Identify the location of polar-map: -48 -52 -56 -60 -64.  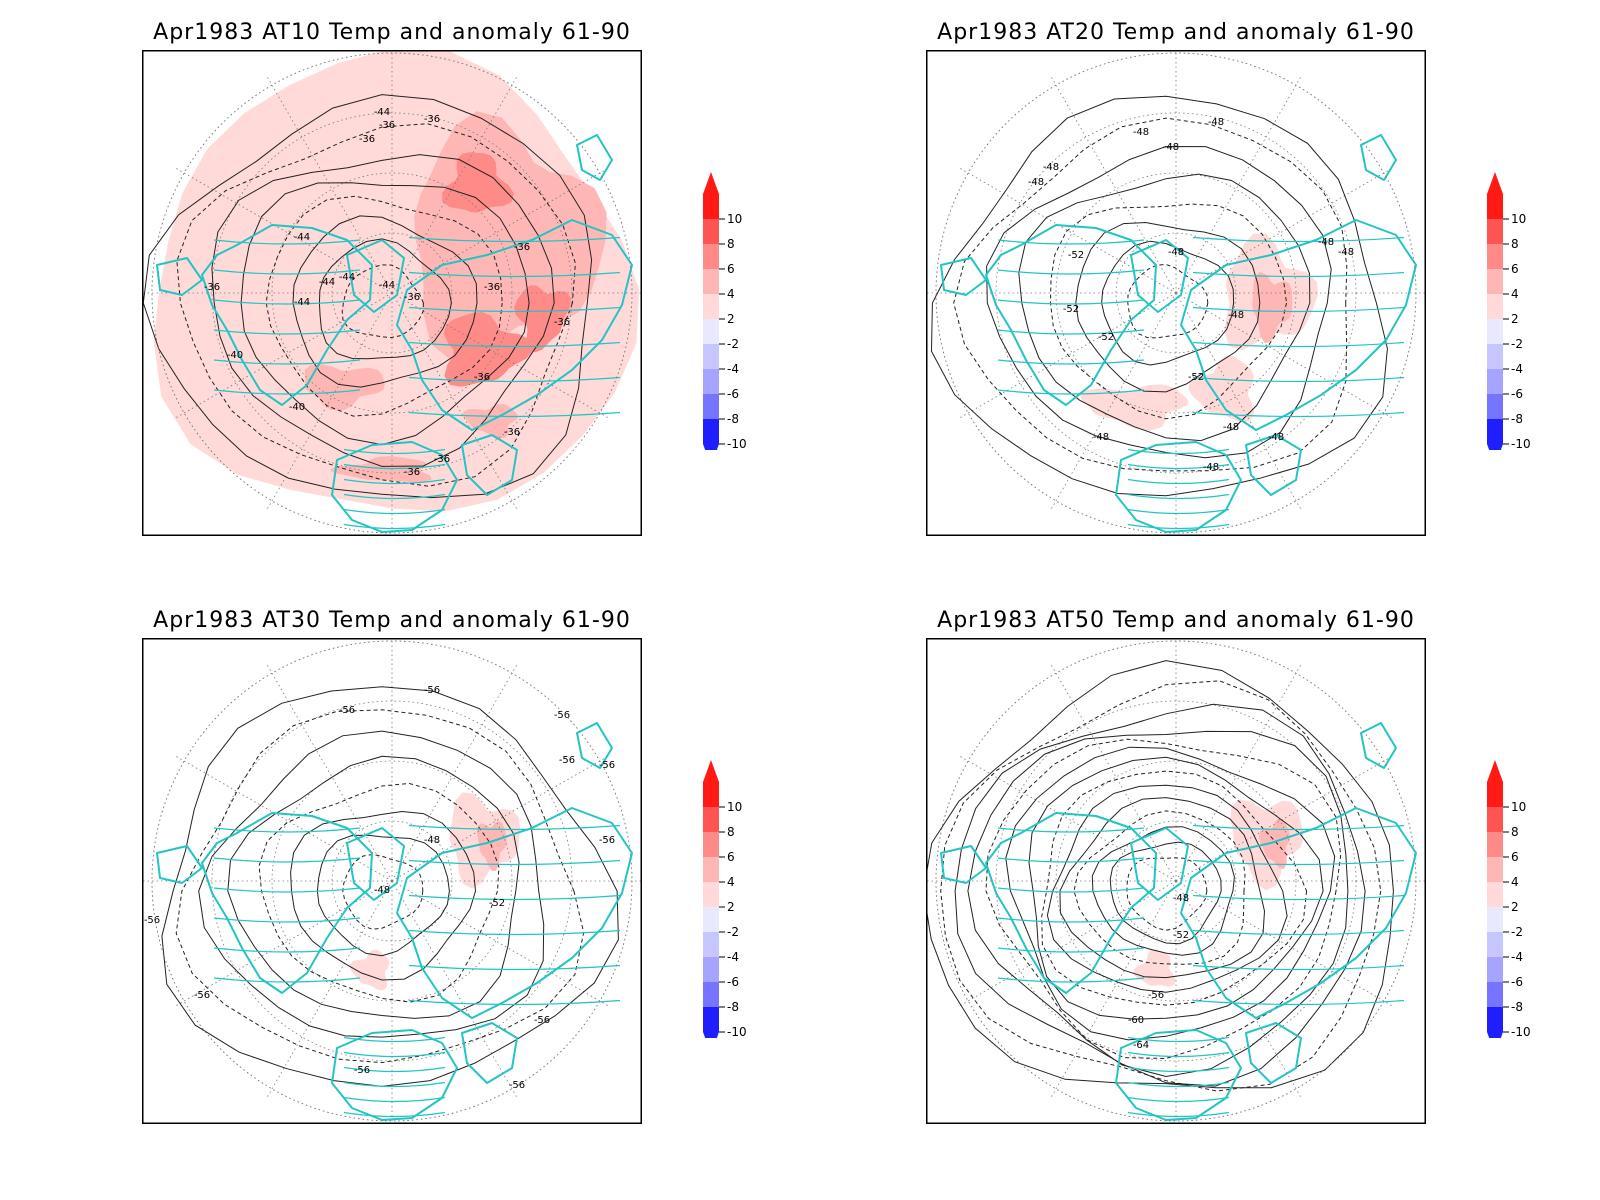
(1176, 881).